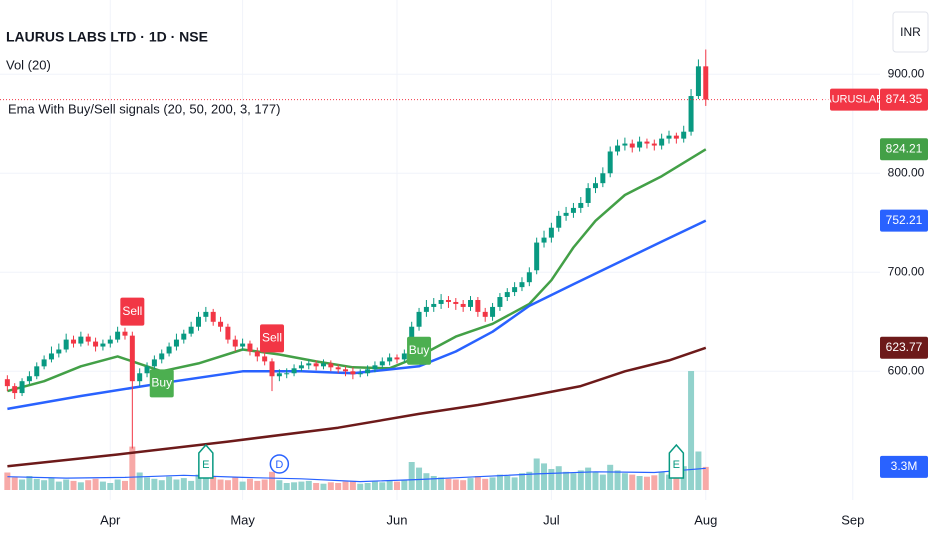 Image resolution: width=932 pixels, height=550 pixels. Describe the element at coordinates (161, 383) in the screenshot. I see `signal-box` at that location.